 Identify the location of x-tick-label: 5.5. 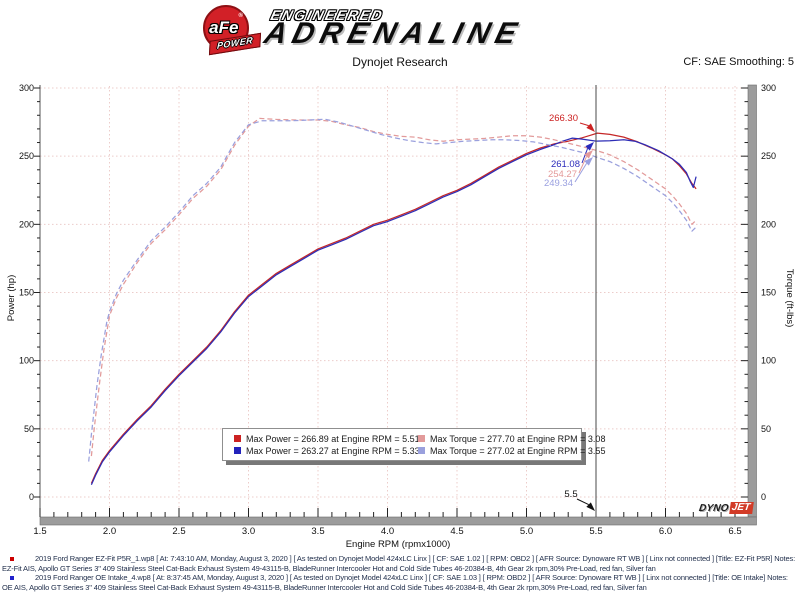
(595, 531).